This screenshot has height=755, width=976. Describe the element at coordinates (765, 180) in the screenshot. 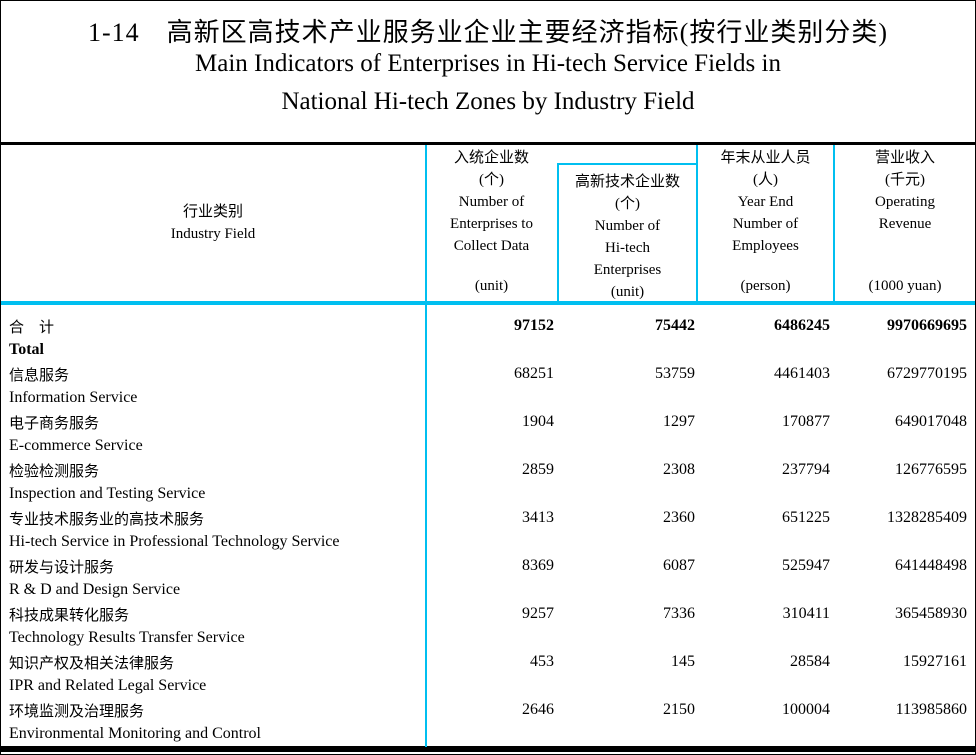

I see `header-line: (人)` at that location.